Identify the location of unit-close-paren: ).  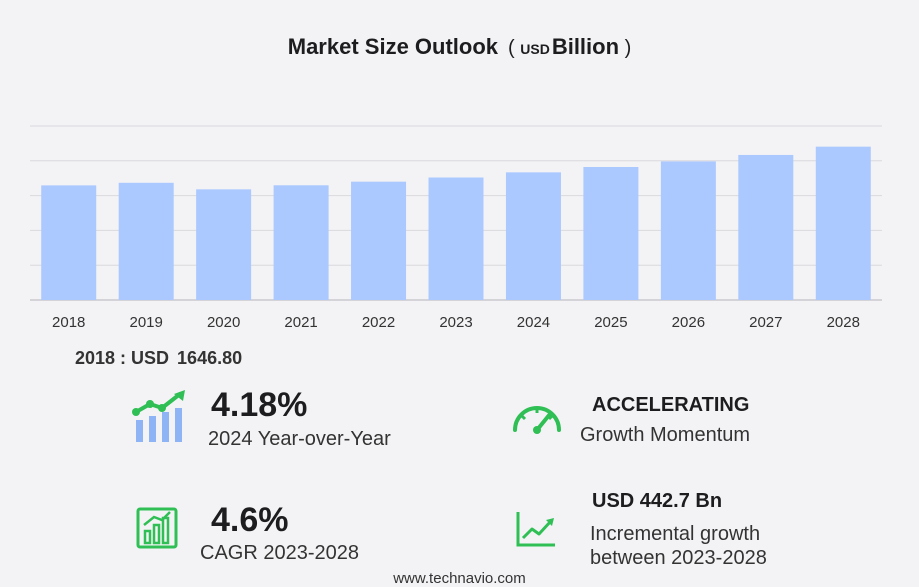
(625, 48).